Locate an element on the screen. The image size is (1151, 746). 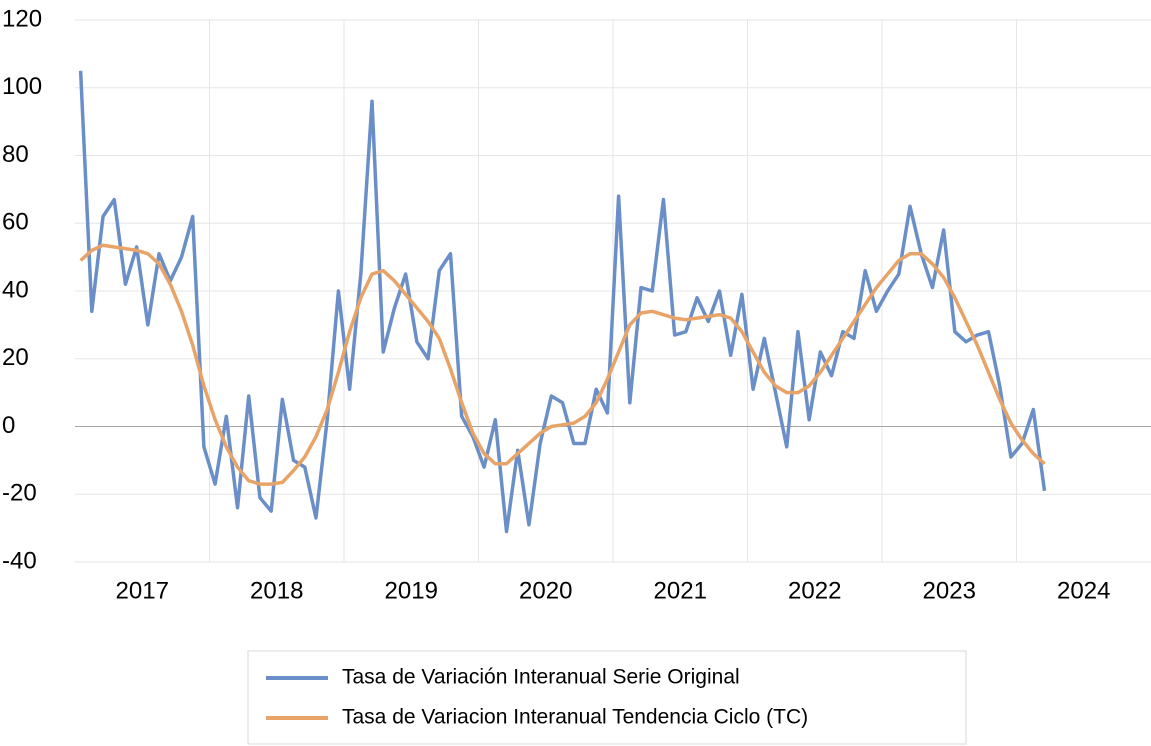
y-tick-label: 40 is located at coordinates (15, 289).